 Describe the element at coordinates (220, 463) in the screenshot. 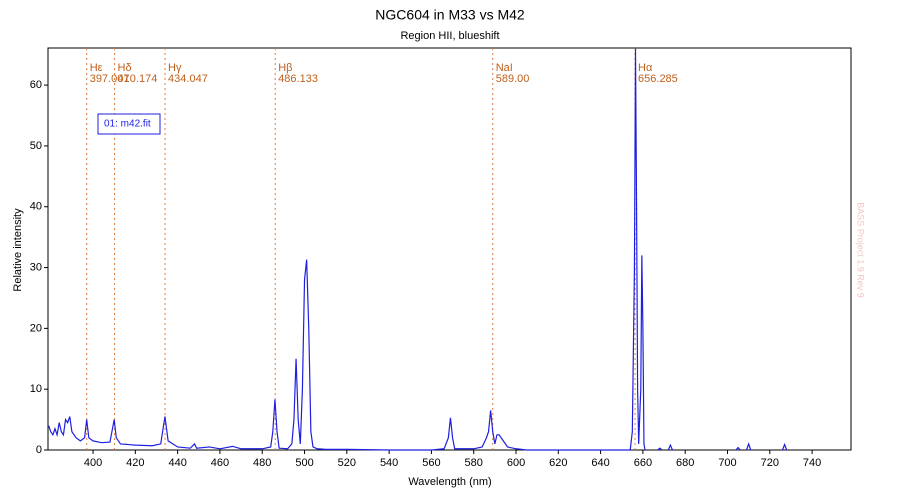

I see `x-tick-label: 460` at that location.